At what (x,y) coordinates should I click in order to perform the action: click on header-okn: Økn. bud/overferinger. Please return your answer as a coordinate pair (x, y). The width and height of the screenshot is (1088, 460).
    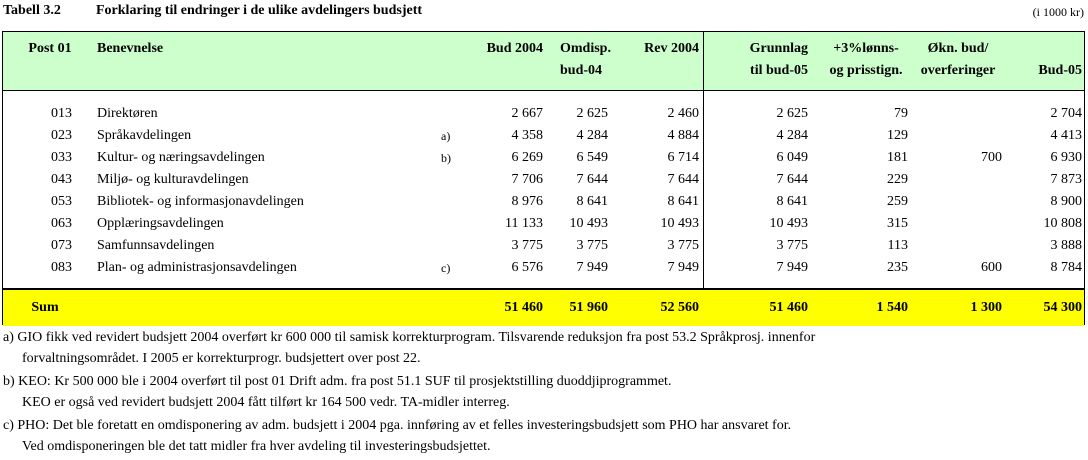
    Looking at the image, I should click on (958, 59).